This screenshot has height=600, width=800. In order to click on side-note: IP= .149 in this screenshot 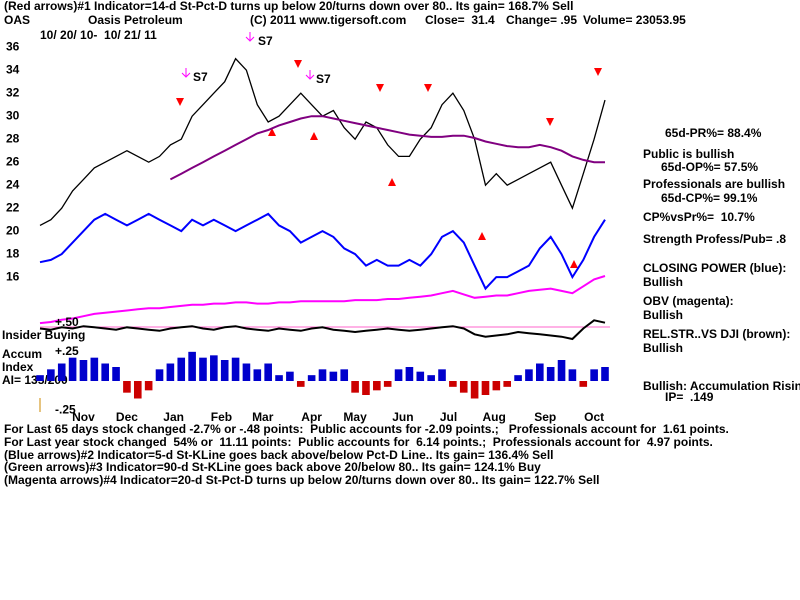, I will do `click(689, 397)`.